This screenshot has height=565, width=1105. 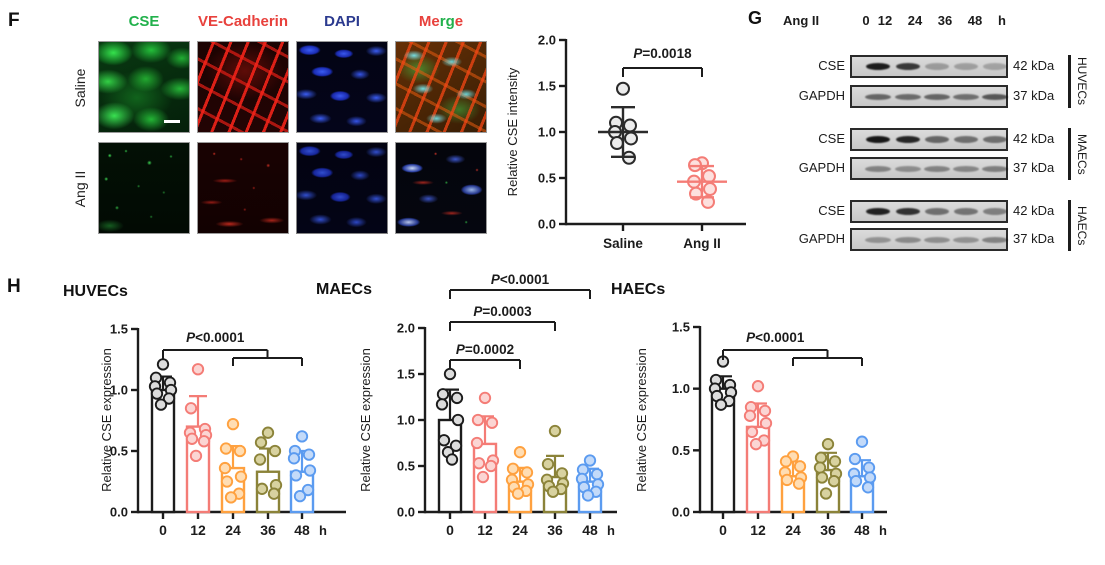 What do you see at coordinates (198, 469) in the screenshot?
I see `bar-12h` at bounding box center [198, 469].